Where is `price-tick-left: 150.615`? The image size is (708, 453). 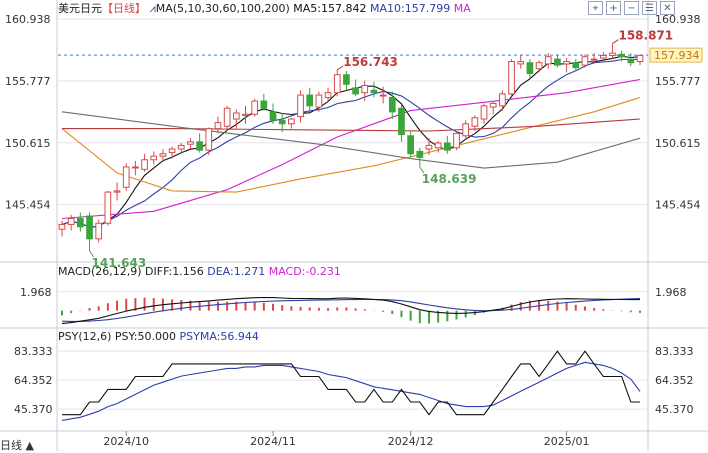
price-tick-left: 150.615 is located at coordinates (28, 143).